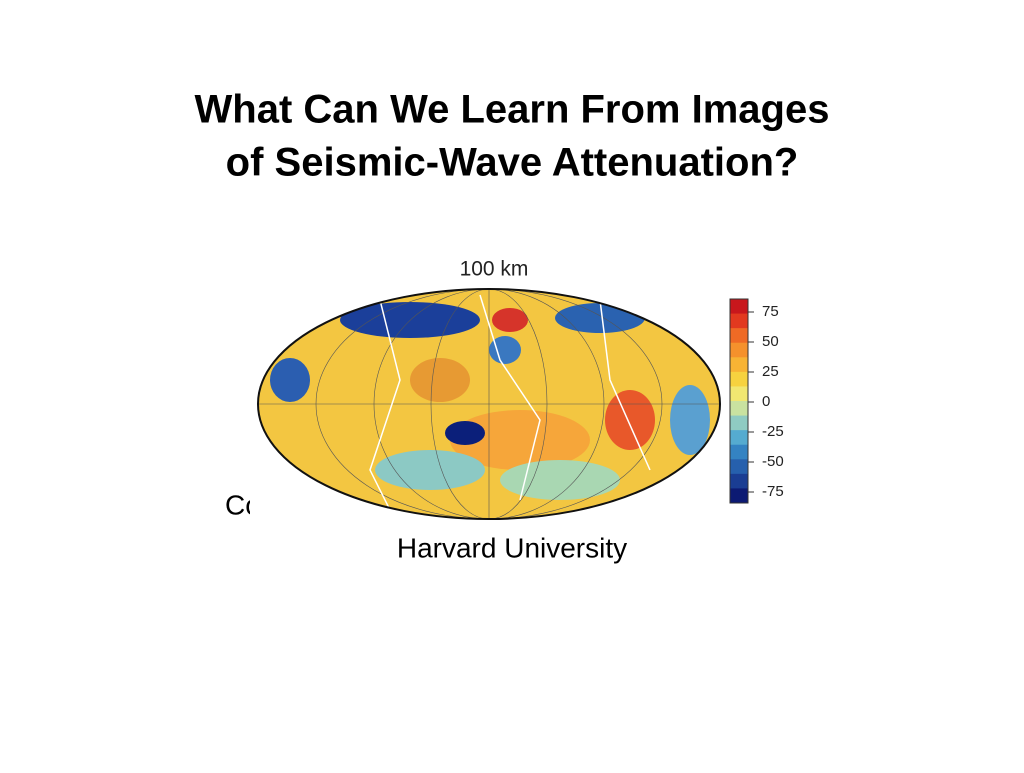 Image resolution: width=1024 pixels, height=773 pixels. What do you see at coordinates (512, 163) in the screenshot?
I see `title-line: of Seismic-Wave Attenuation?` at bounding box center [512, 163].